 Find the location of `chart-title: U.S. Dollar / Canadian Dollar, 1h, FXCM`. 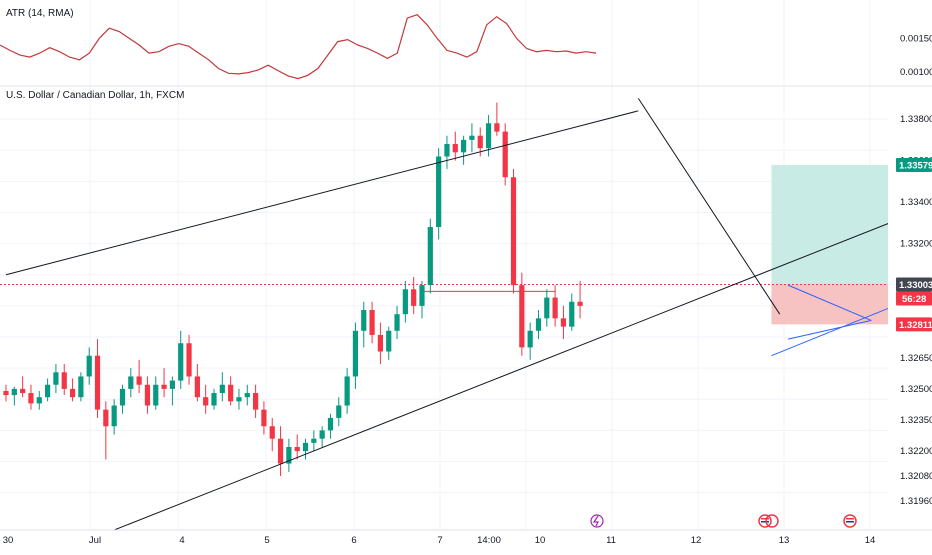

chart-title: U.S. Dollar / Canadian Dollar, 1h, FXCM is located at coordinates (95, 95).